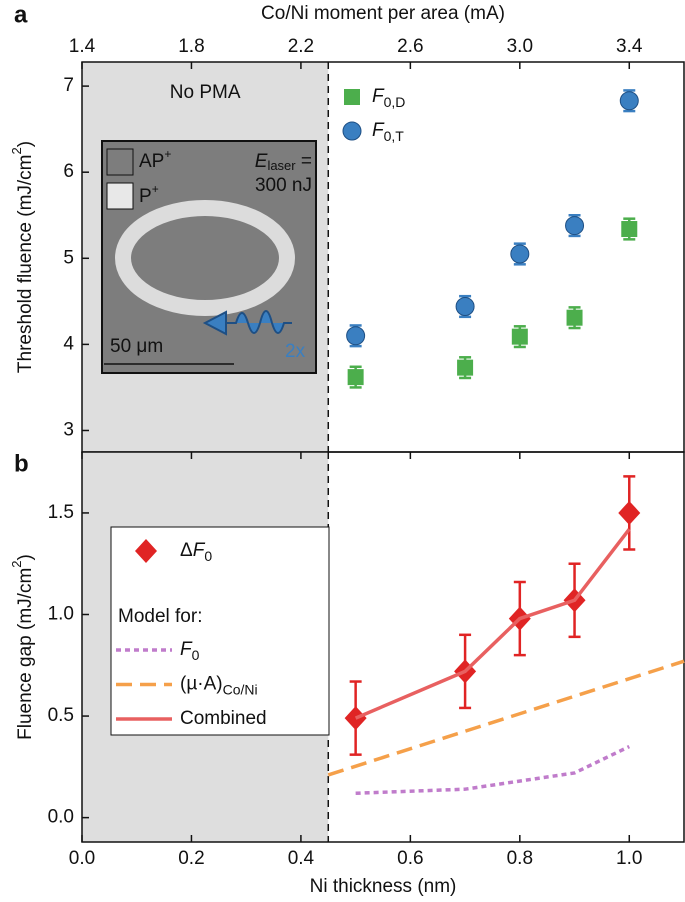 The width and height of the screenshot is (685, 902). What do you see at coordinates (383, 886) in the screenshot?
I see `x-axis-label: Ni thickness (nm)` at bounding box center [383, 886].